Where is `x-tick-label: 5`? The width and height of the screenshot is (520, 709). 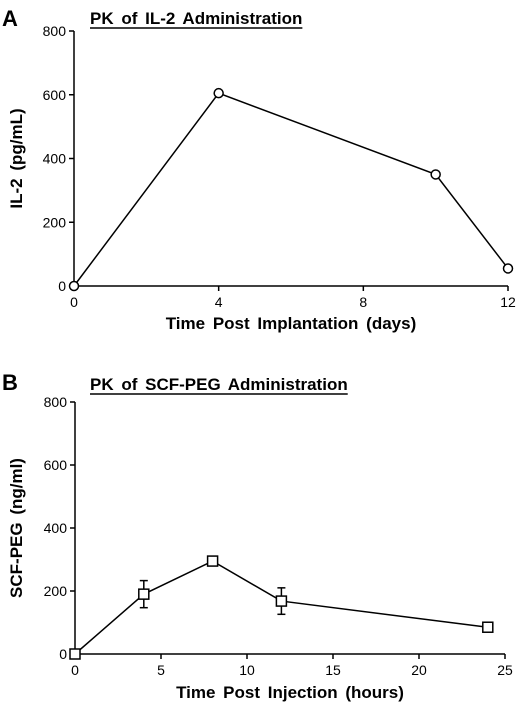 x-tick-label: 5 is located at coordinates (161, 670).